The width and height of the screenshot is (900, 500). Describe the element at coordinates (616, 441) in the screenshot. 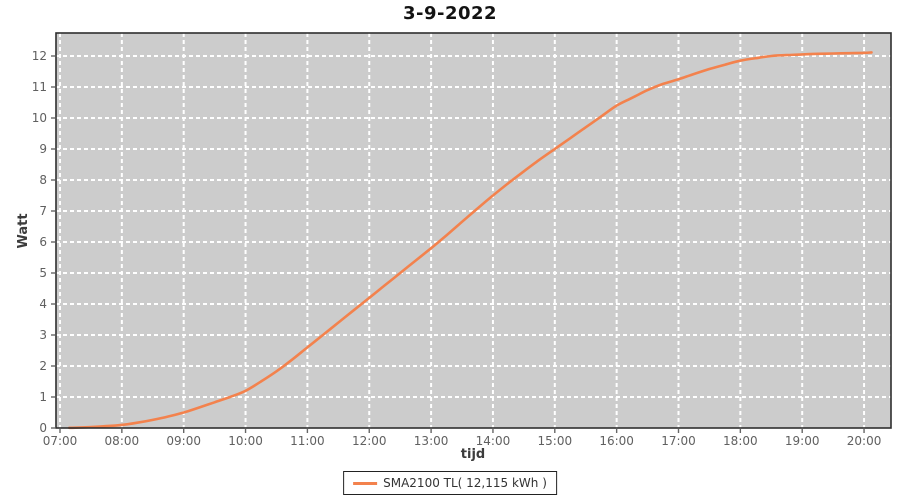

I see `x-tick-label: 16:00` at that location.